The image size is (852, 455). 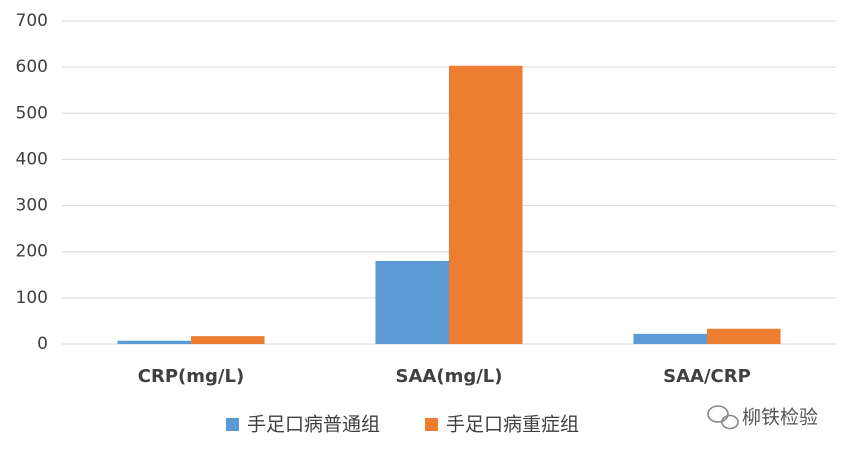 What do you see at coordinates (512, 425) in the screenshot?
I see `legend-label: 手足口病重症组` at bounding box center [512, 425].